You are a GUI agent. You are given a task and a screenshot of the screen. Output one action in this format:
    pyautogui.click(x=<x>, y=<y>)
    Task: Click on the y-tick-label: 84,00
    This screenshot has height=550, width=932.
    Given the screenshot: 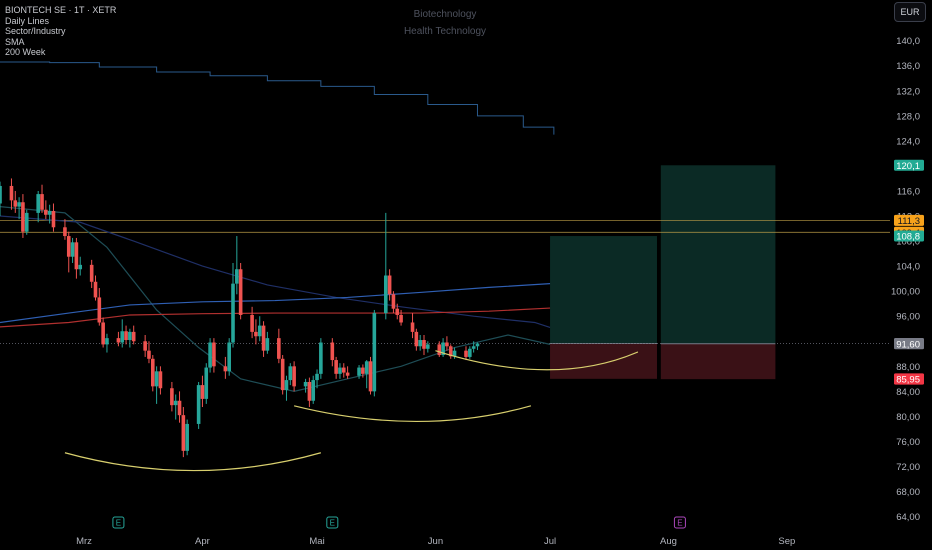 What is the action you would take?
    pyautogui.click(x=908, y=392)
    